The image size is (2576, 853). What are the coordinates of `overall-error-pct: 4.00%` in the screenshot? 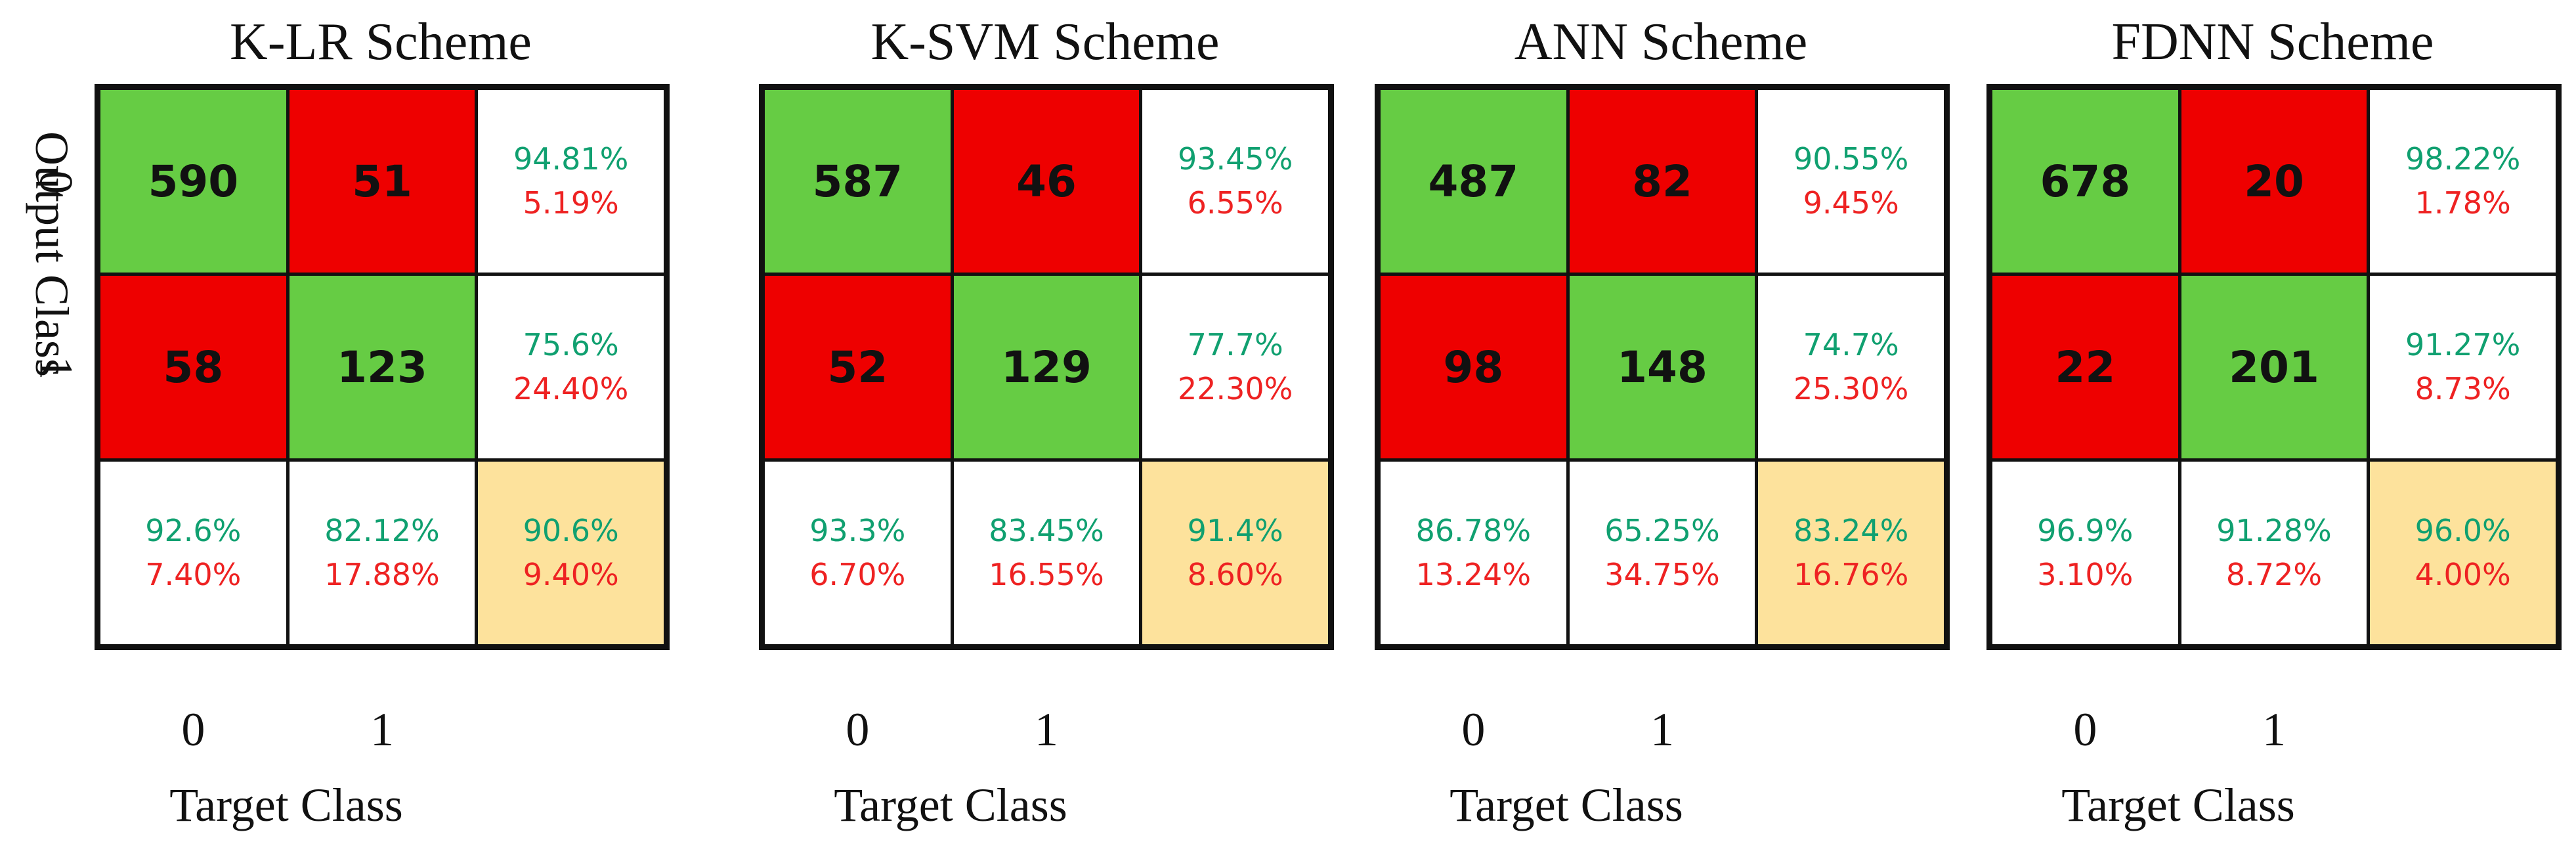 It's located at (2463, 574).